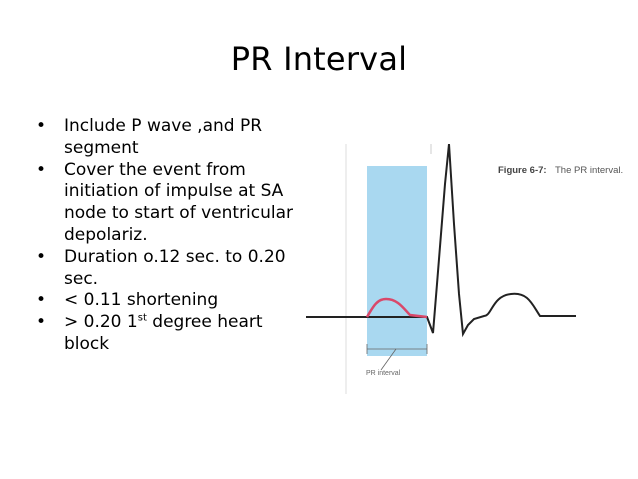 The width and height of the screenshot is (638, 479). I want to click on bullet-text: < 0.11 shortening, so click(141, 300).